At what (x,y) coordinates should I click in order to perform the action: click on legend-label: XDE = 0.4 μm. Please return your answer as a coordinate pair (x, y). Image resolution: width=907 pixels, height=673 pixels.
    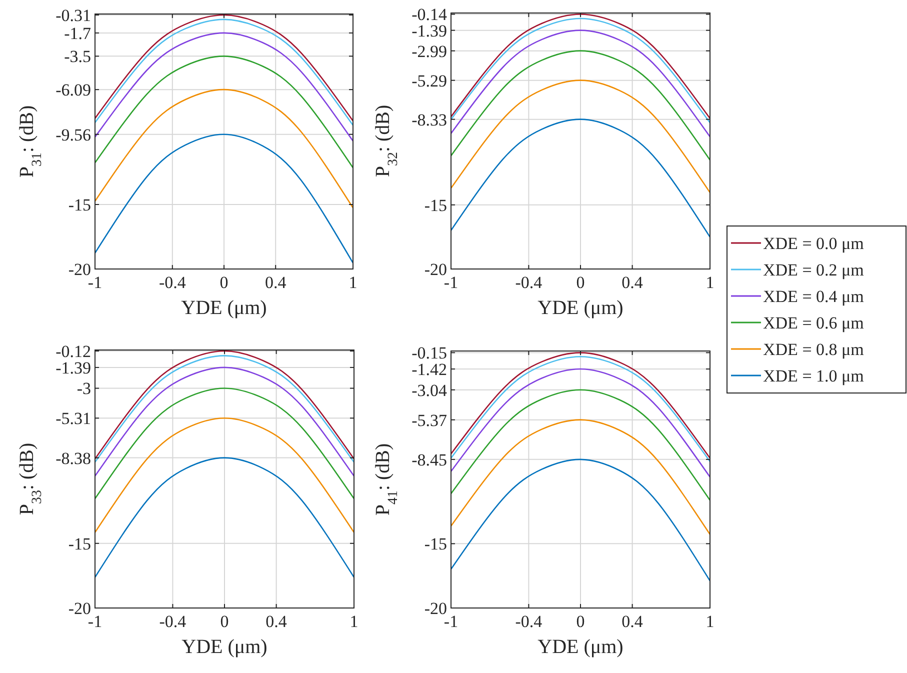
    Looking at the image, I should click on (813, 296).